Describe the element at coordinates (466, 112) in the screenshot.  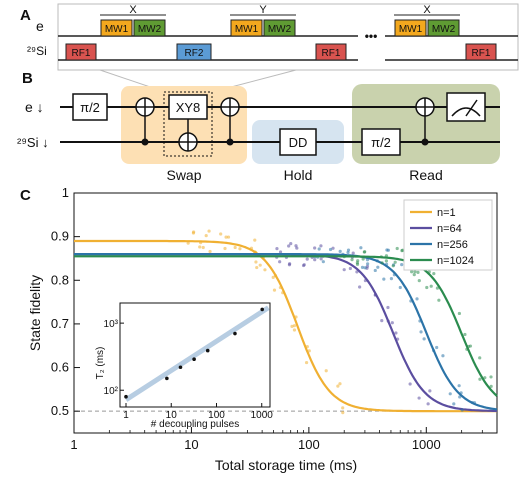
I see `measurement-icon` at that location.